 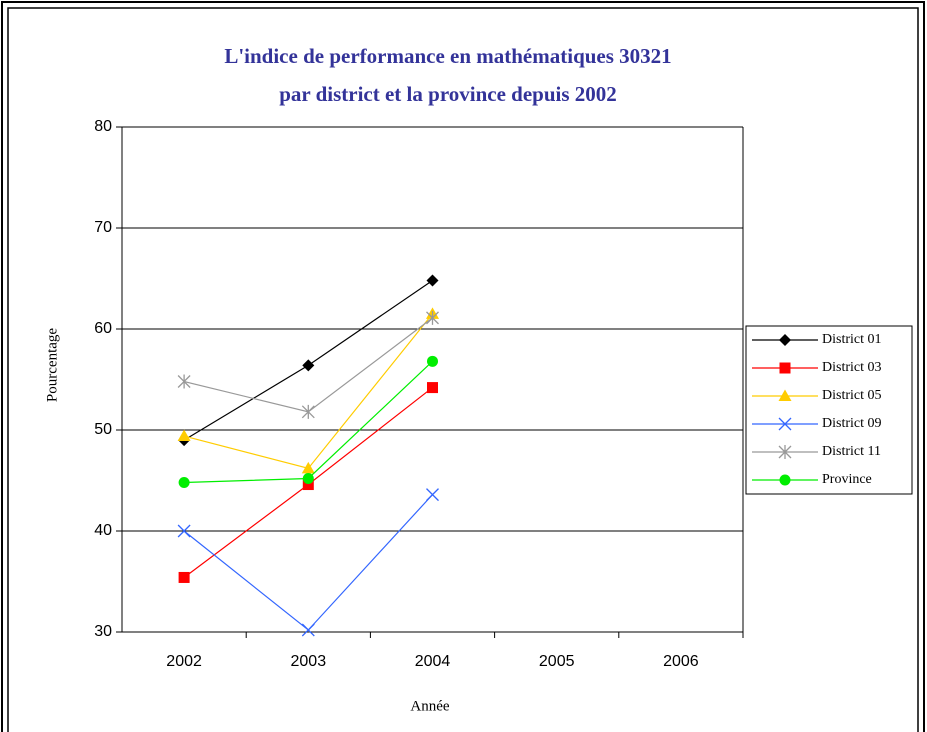 What do you see at coordinates (308, 562) in the screenshot?
I see `series-line` at bounding box center [308, 562].